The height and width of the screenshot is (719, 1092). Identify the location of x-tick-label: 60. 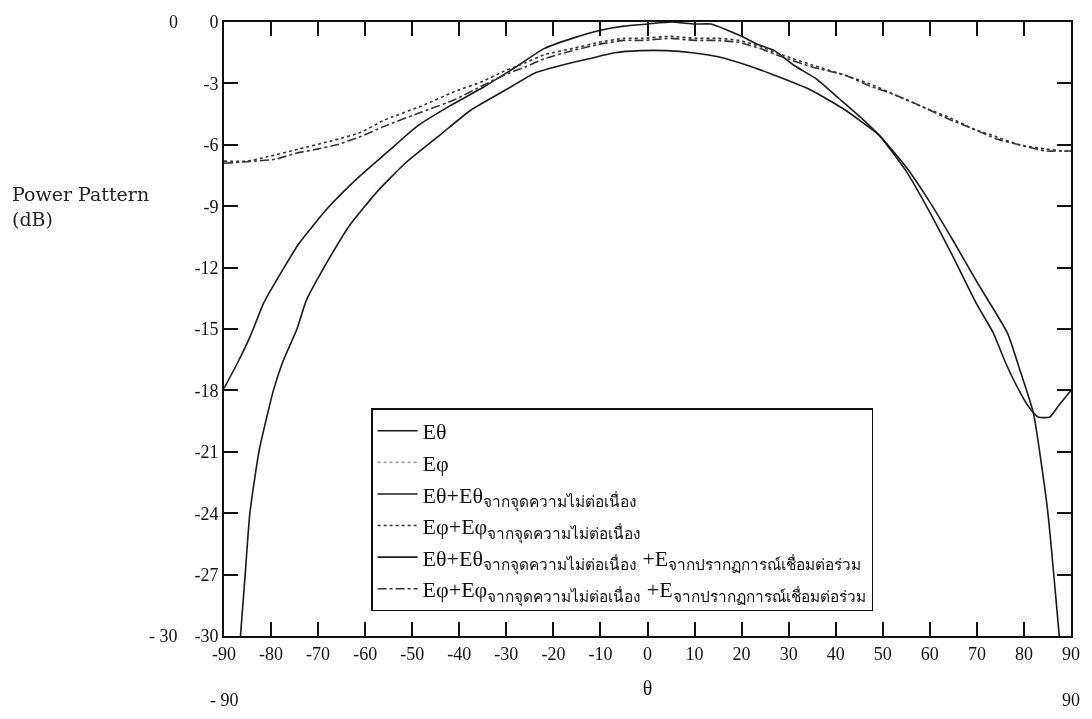
(929, 653).